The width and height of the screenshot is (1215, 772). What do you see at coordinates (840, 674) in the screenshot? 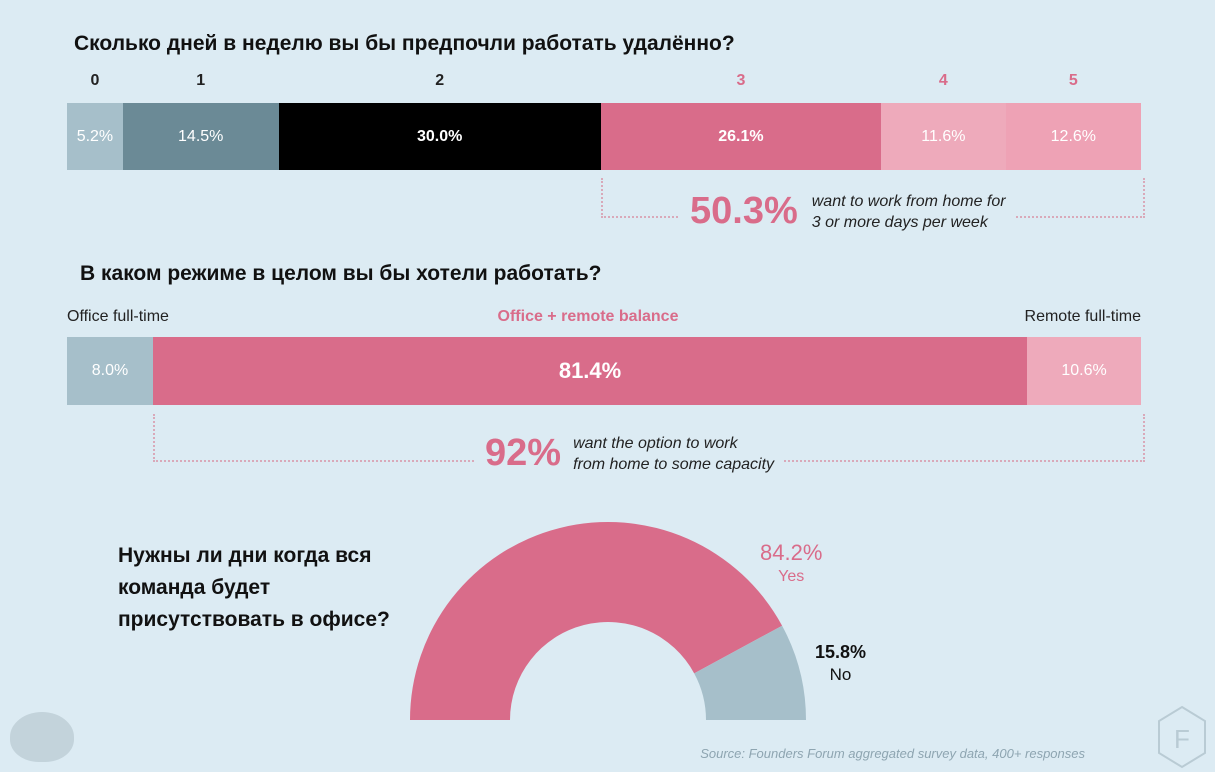
I see `no-category: No` at bounding box center [840, 674].